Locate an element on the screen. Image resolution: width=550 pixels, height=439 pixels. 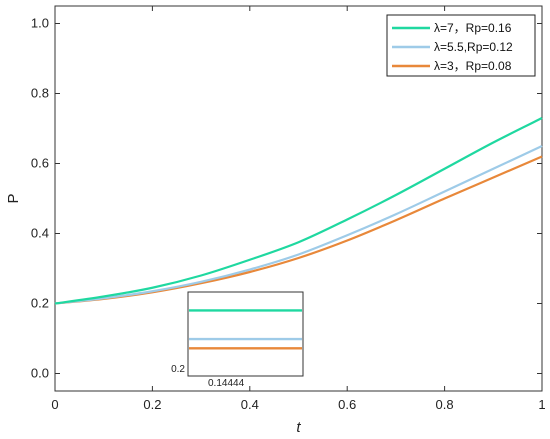
x-axis-label: t is located at coordinates (298, 427).